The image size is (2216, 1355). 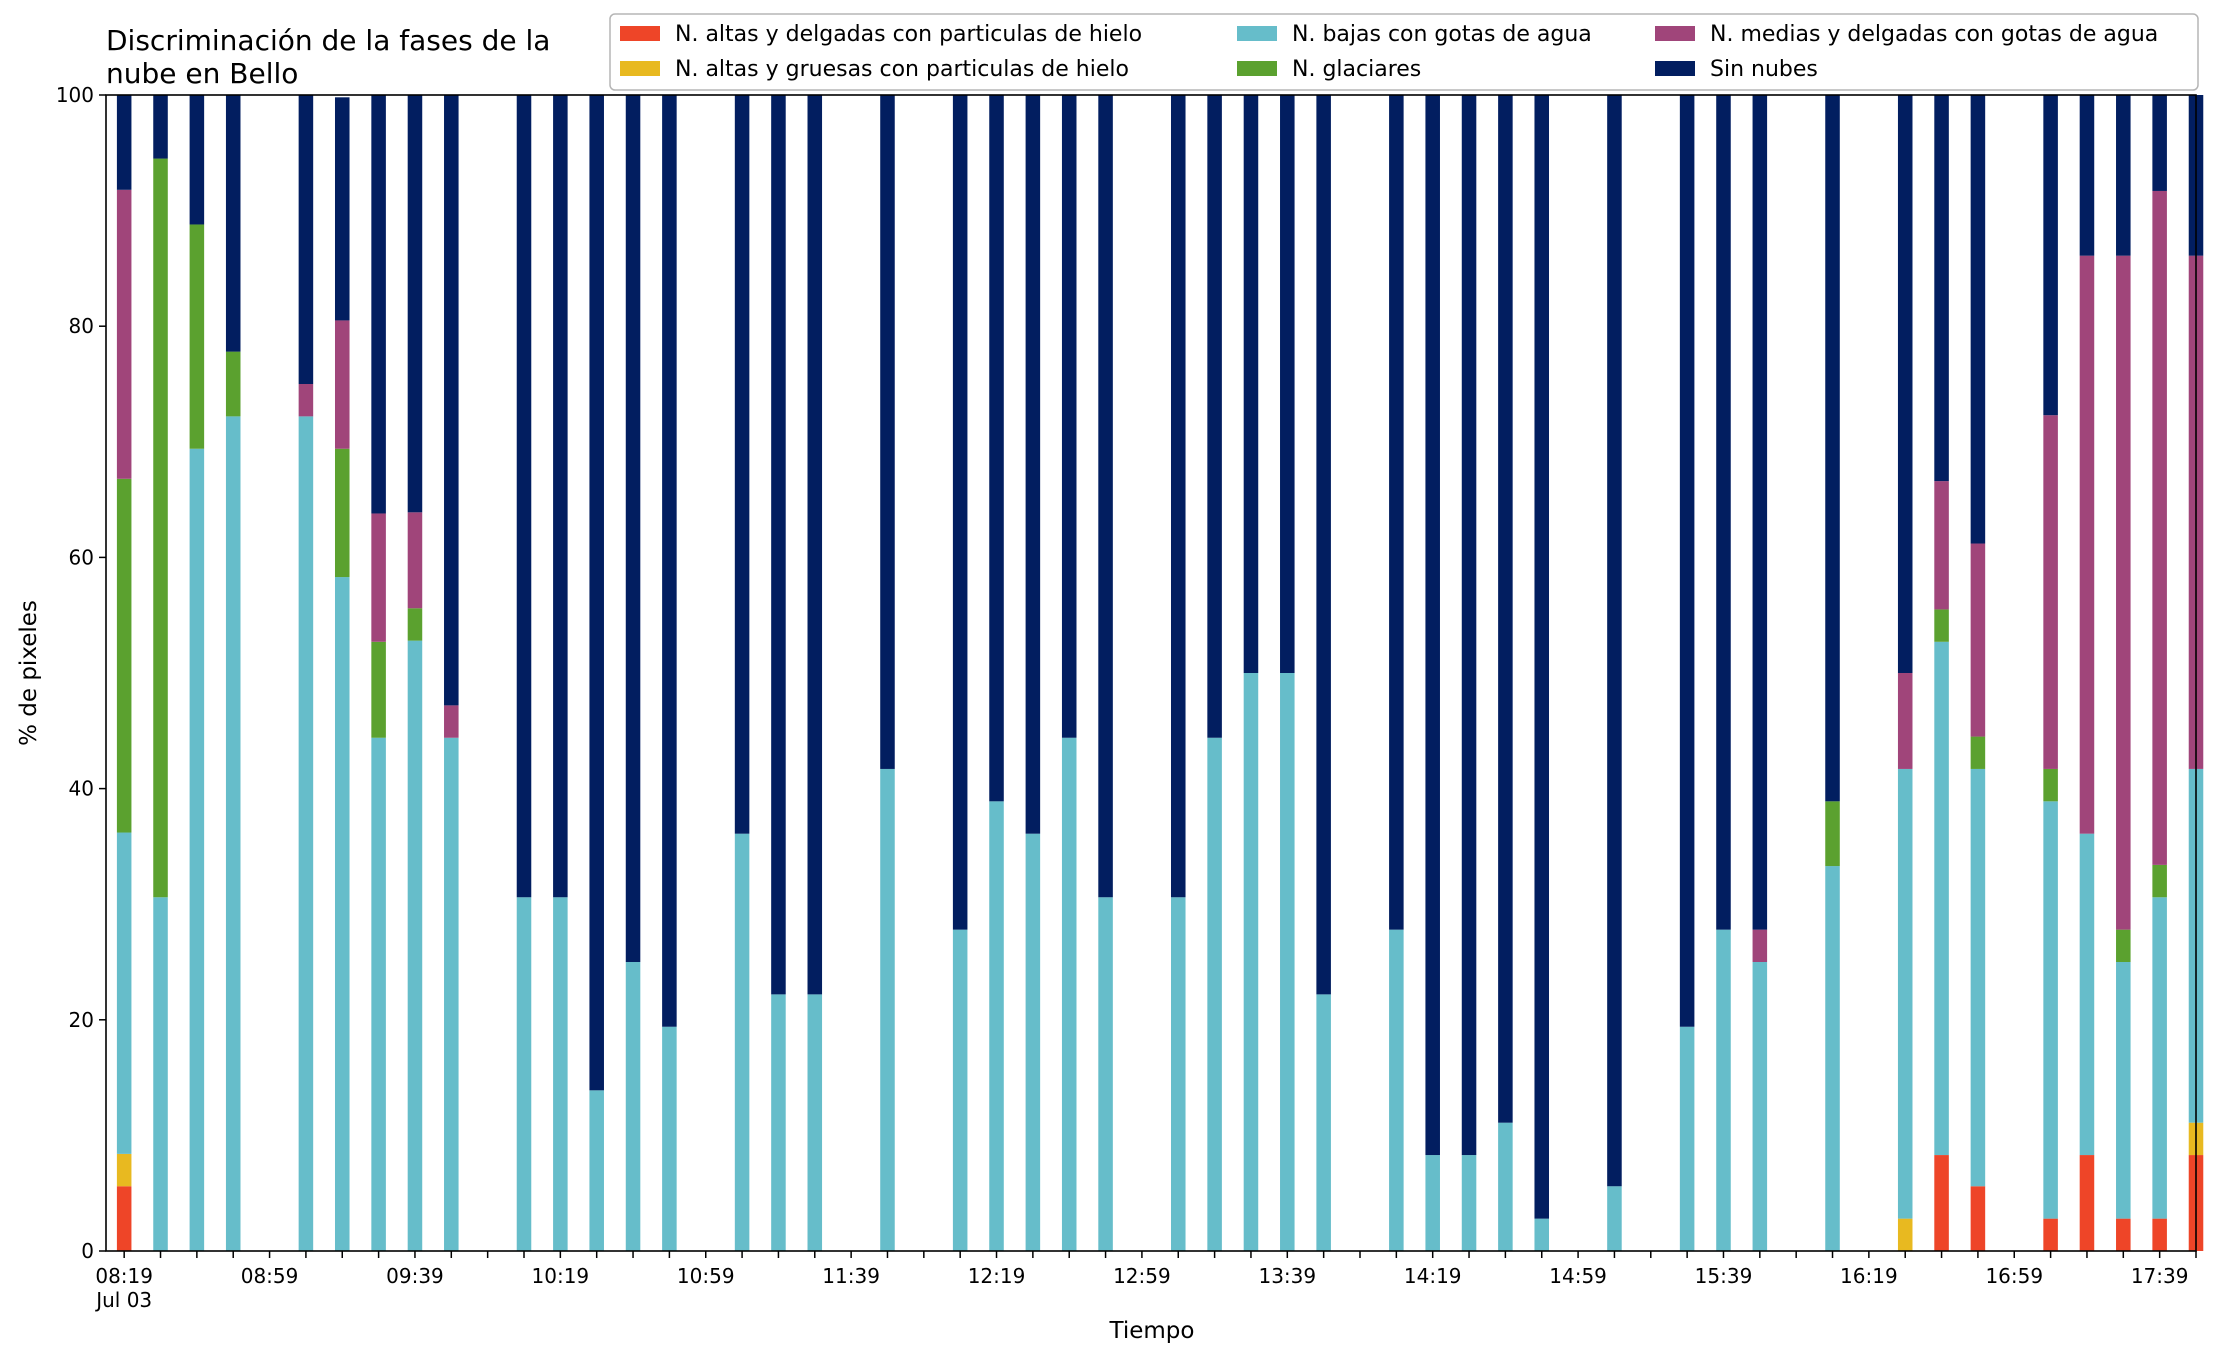 What do you see at coordinates (1764, 69) in the screenshot?
I see `legend-label-sin-nubes: Sin nubes` at bounding box center [1764, 69].